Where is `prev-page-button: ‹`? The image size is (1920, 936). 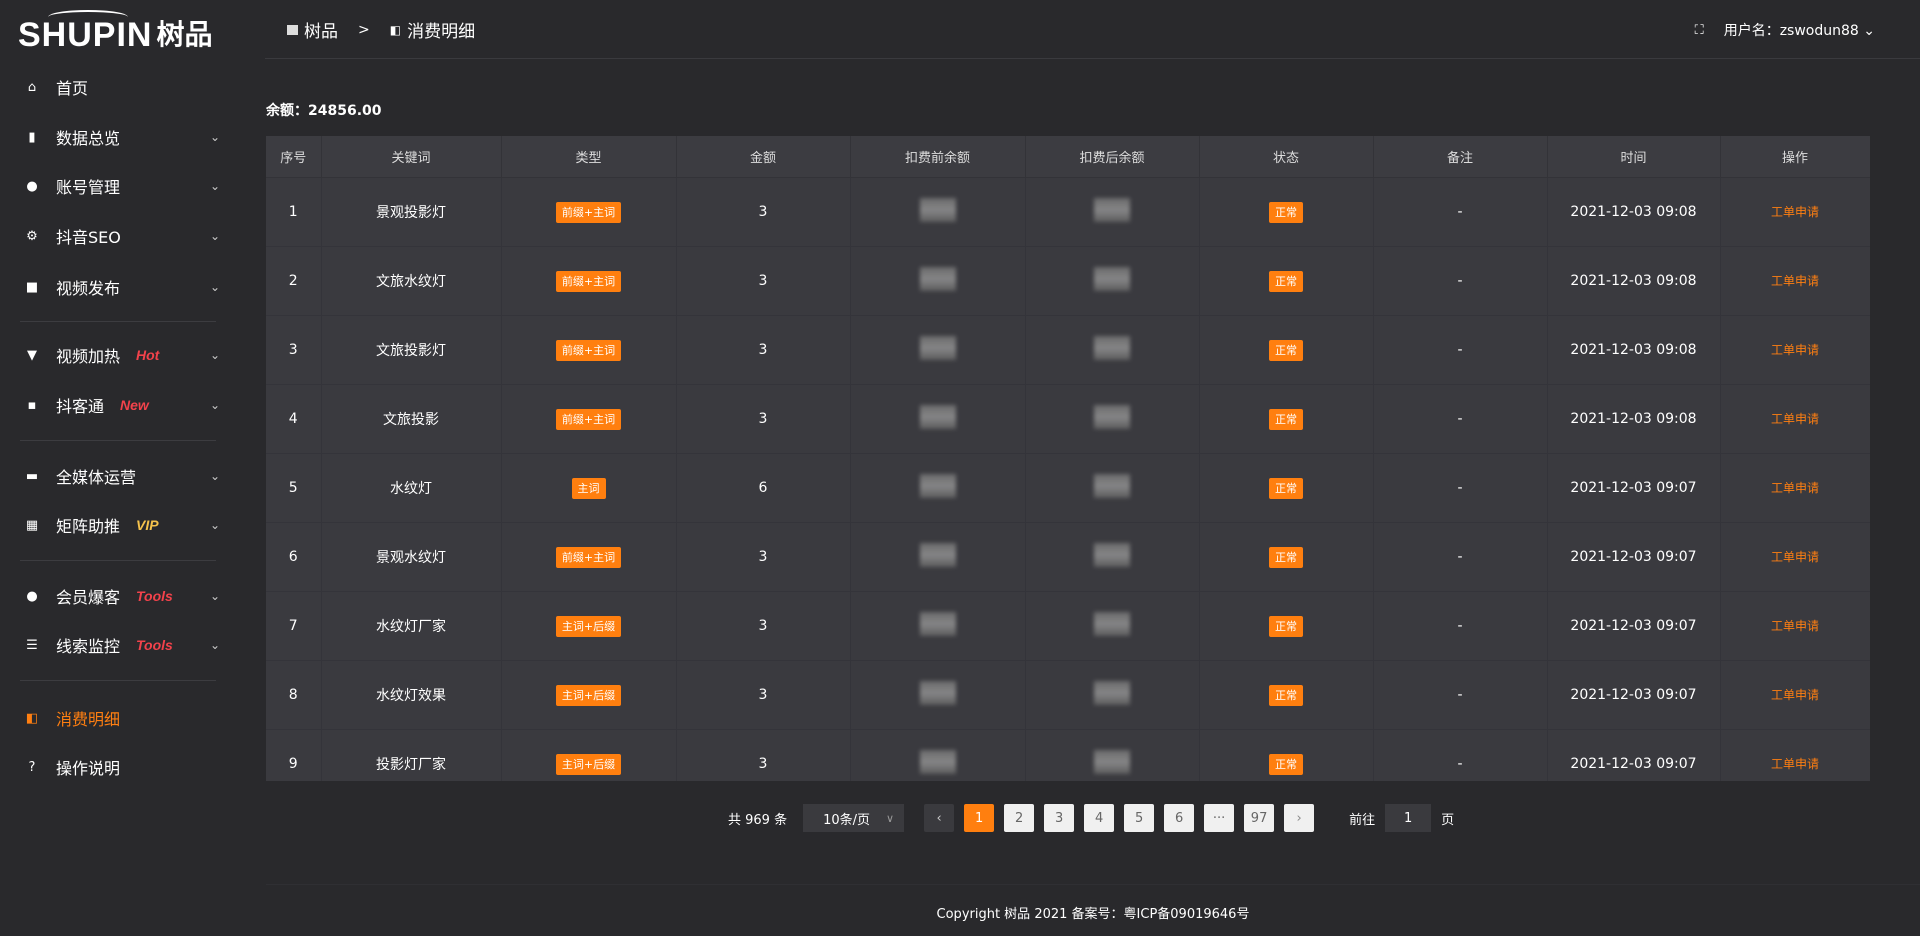
prev-page-button: ‹ is located at coordinates (939, 818).